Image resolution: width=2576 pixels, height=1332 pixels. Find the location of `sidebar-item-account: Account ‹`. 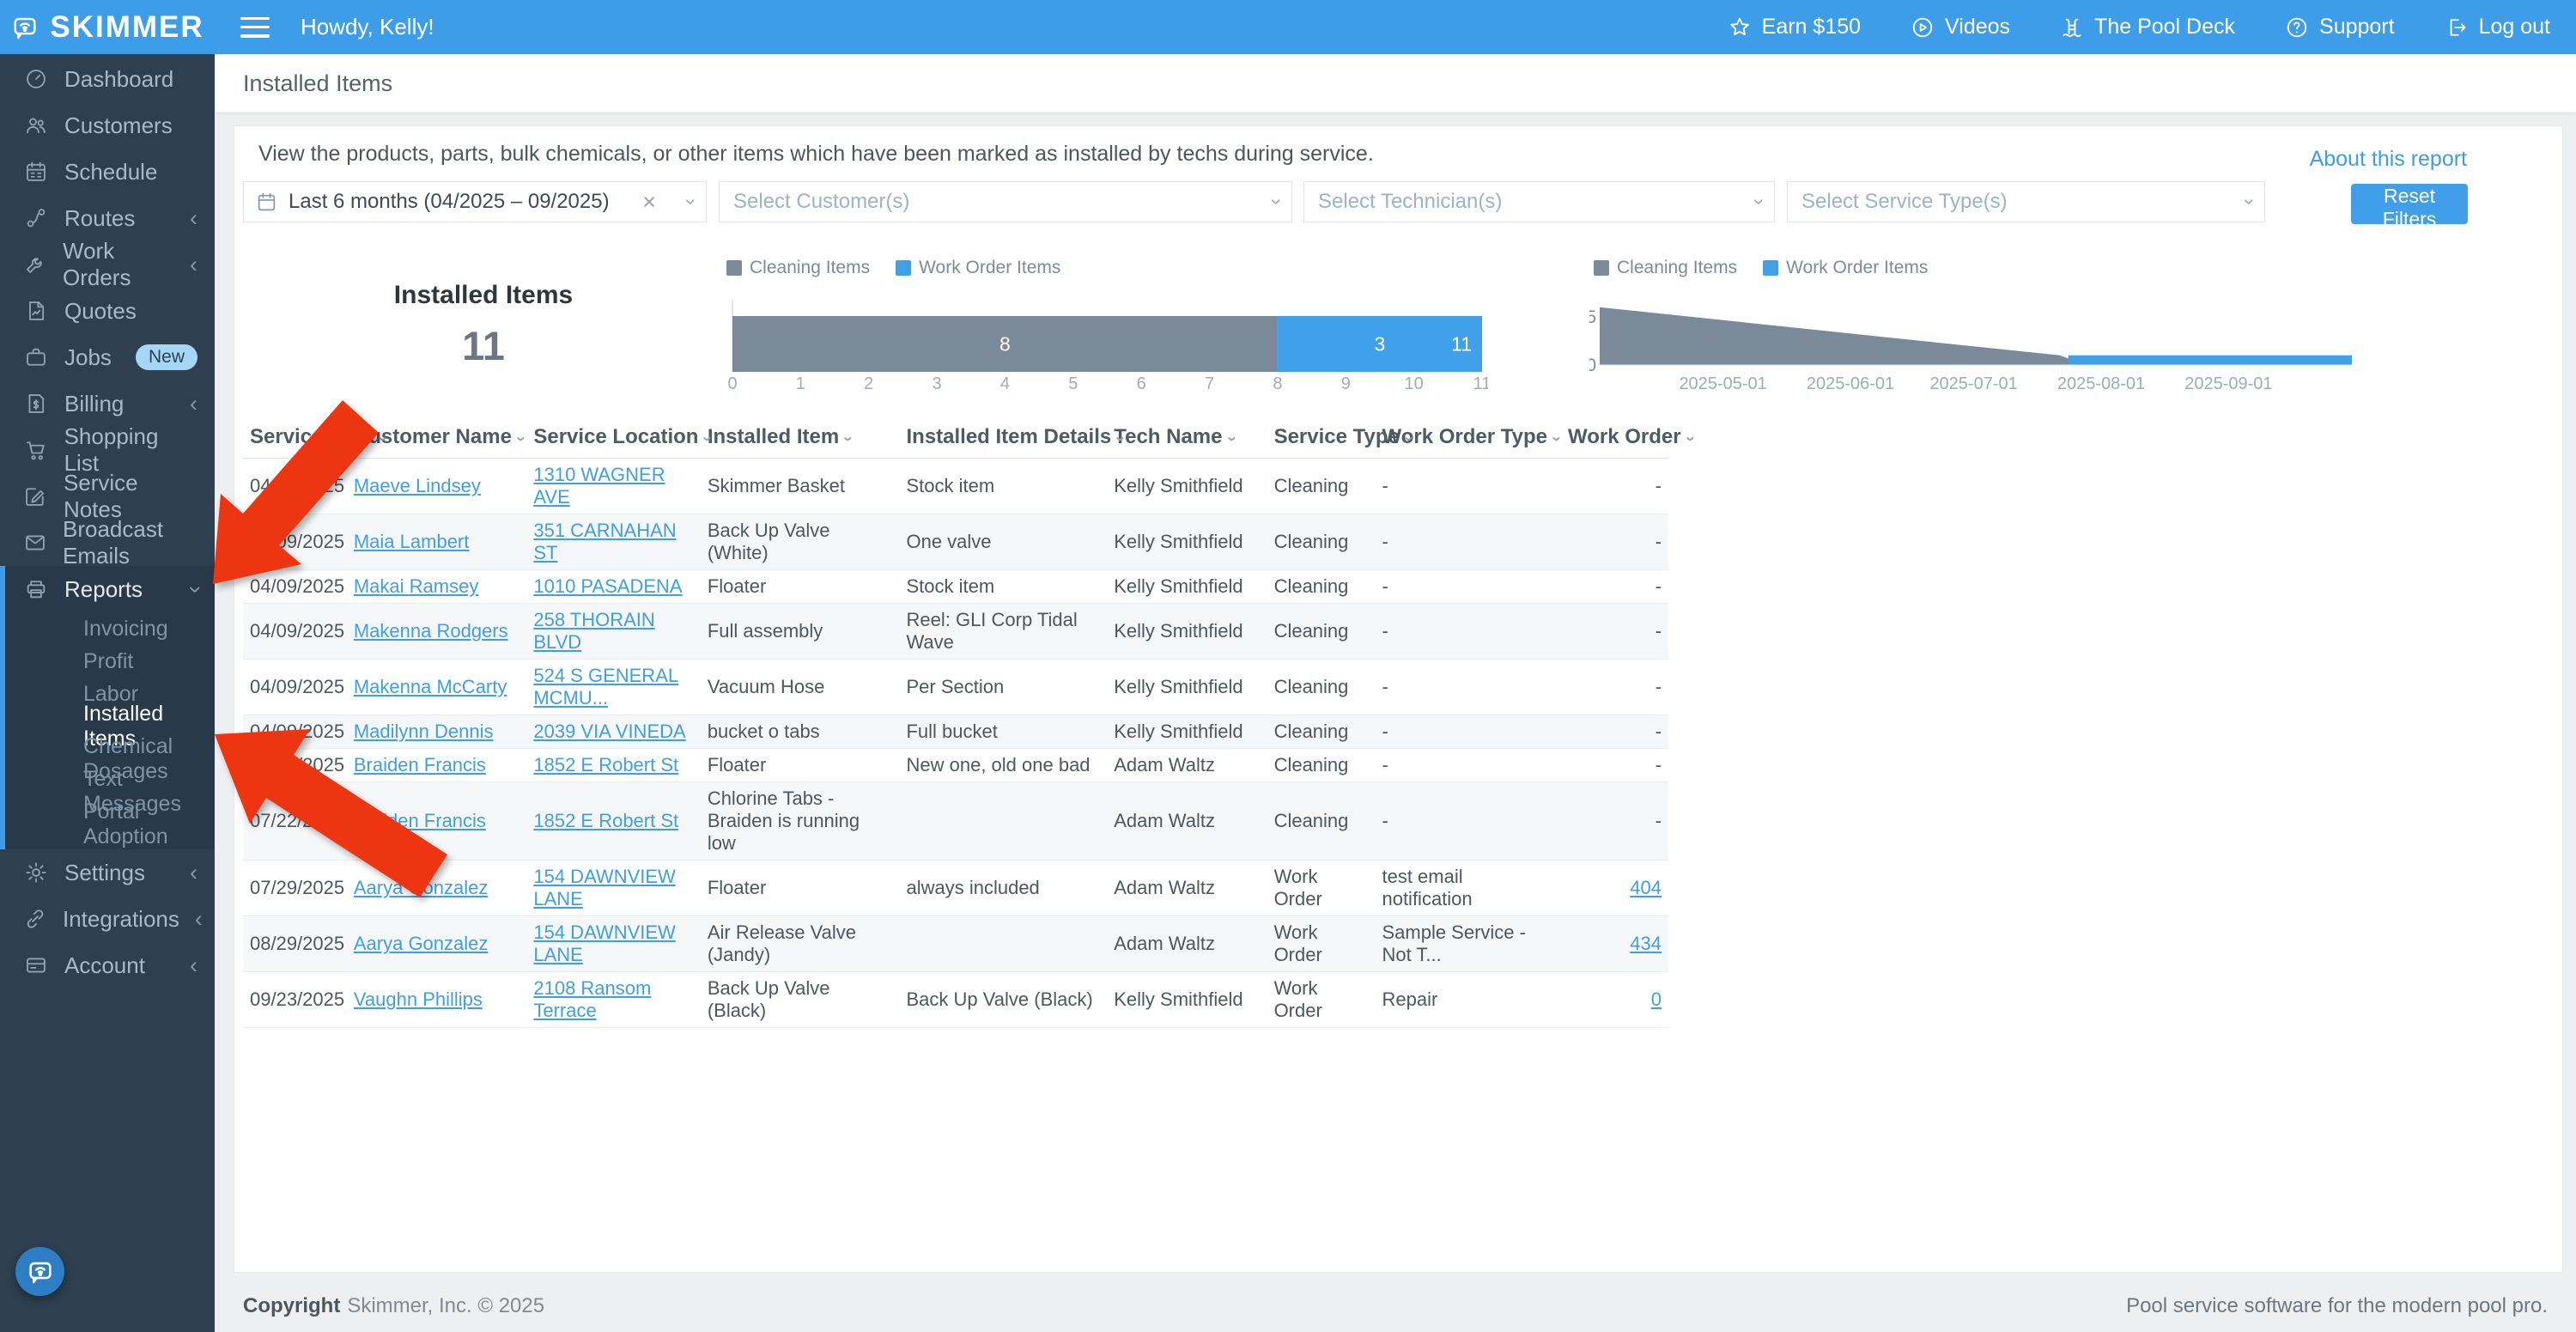

sidebar-item-account: Account ‹ is located at coordinates (107, 965).